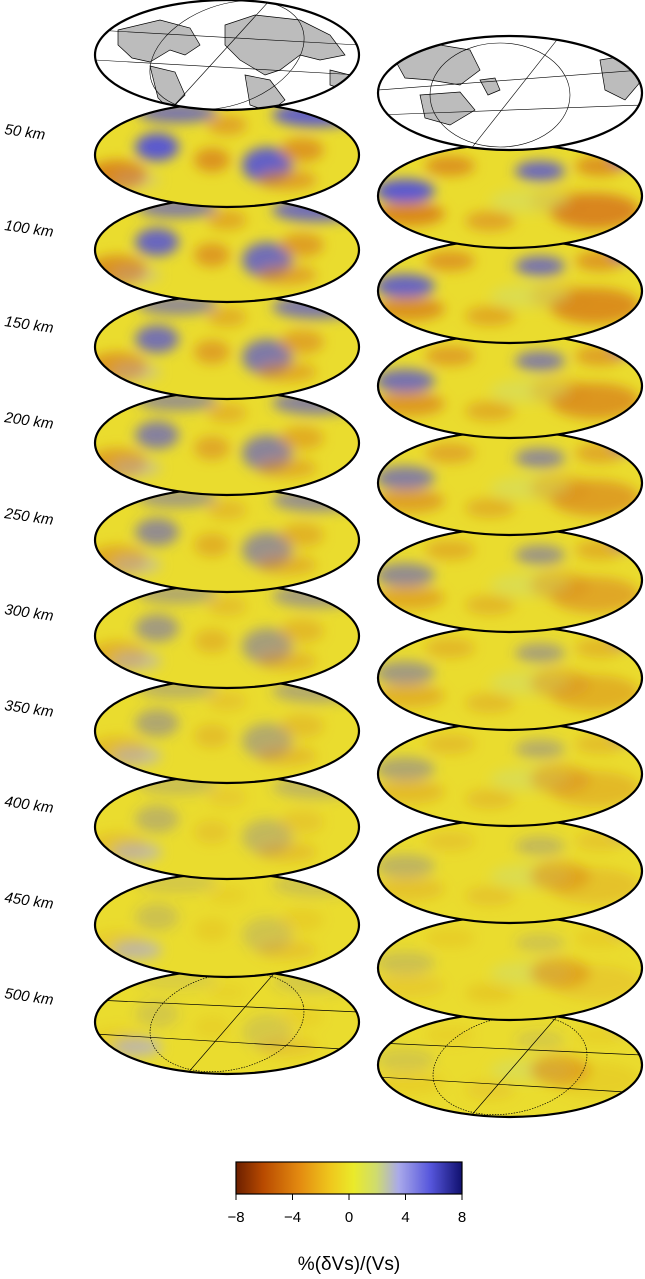 The width and height of the screenshot is (645, 1279). Describe the element at coordinates (235, 1217) in the screenshot. I see `colorbar-tick-label: −8` at that location.